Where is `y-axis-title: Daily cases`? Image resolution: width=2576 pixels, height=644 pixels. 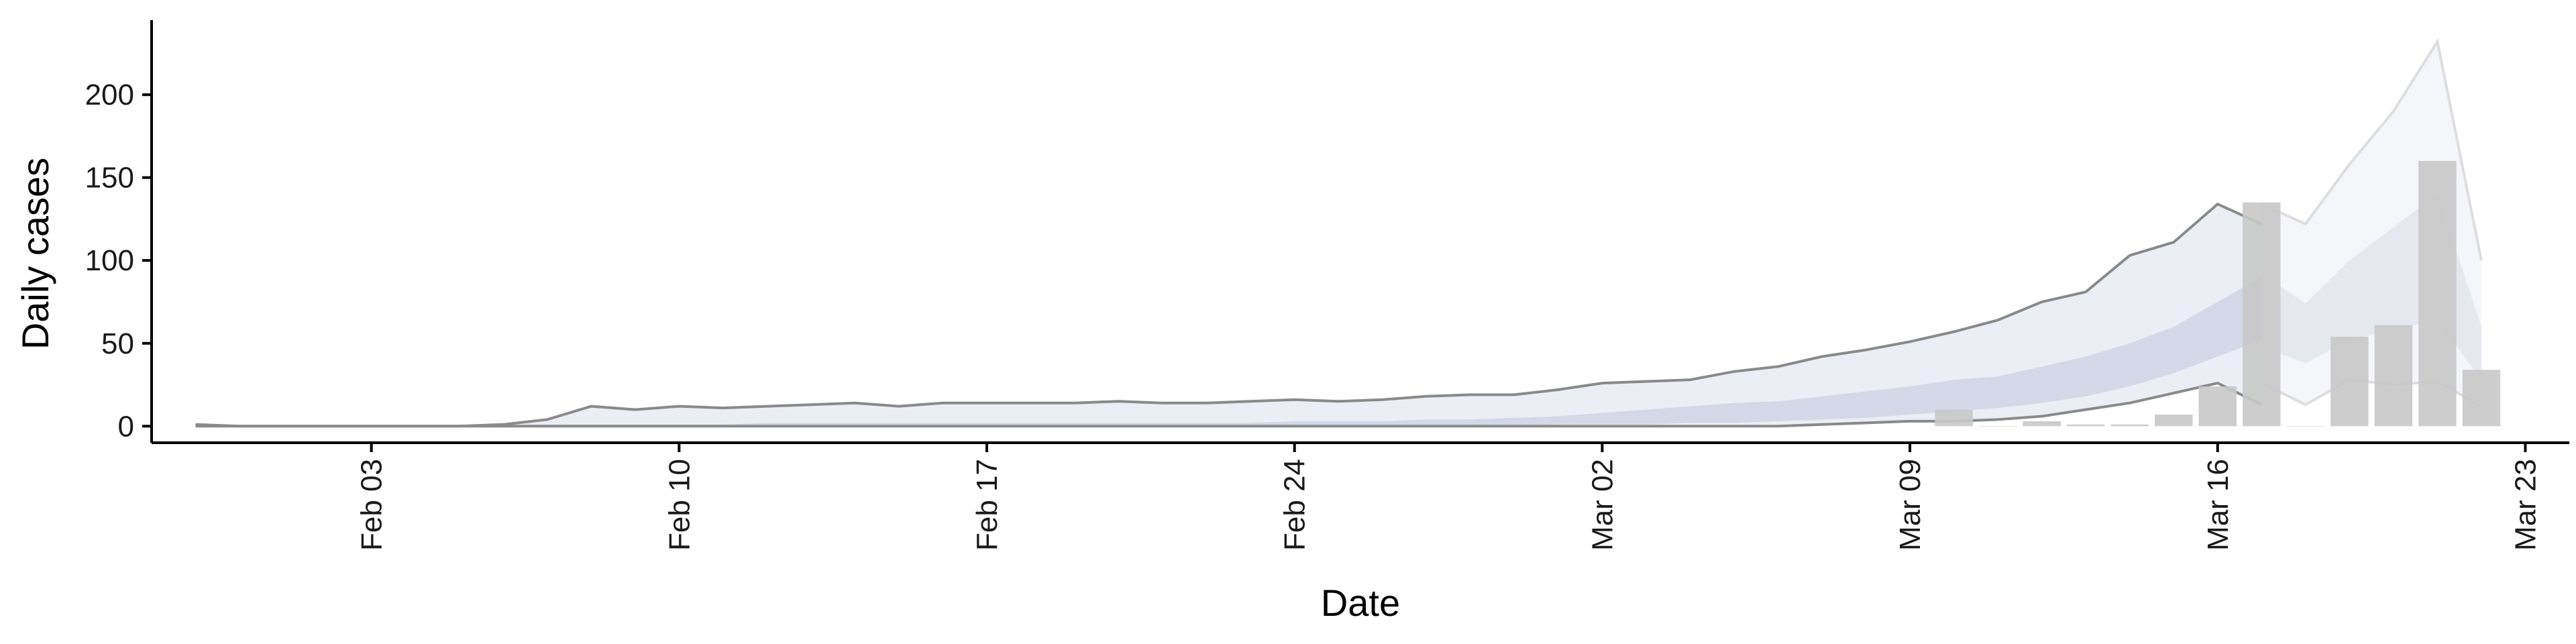
y-axis-title: Daily cases is located at coordinates (35, 254).